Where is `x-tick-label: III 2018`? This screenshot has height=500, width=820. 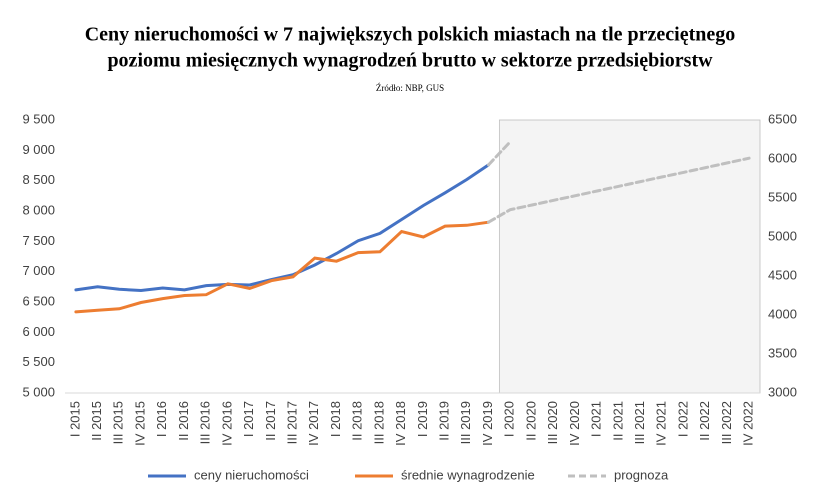
x-tick-label: III 2018 is located at coordinates (378, 422).